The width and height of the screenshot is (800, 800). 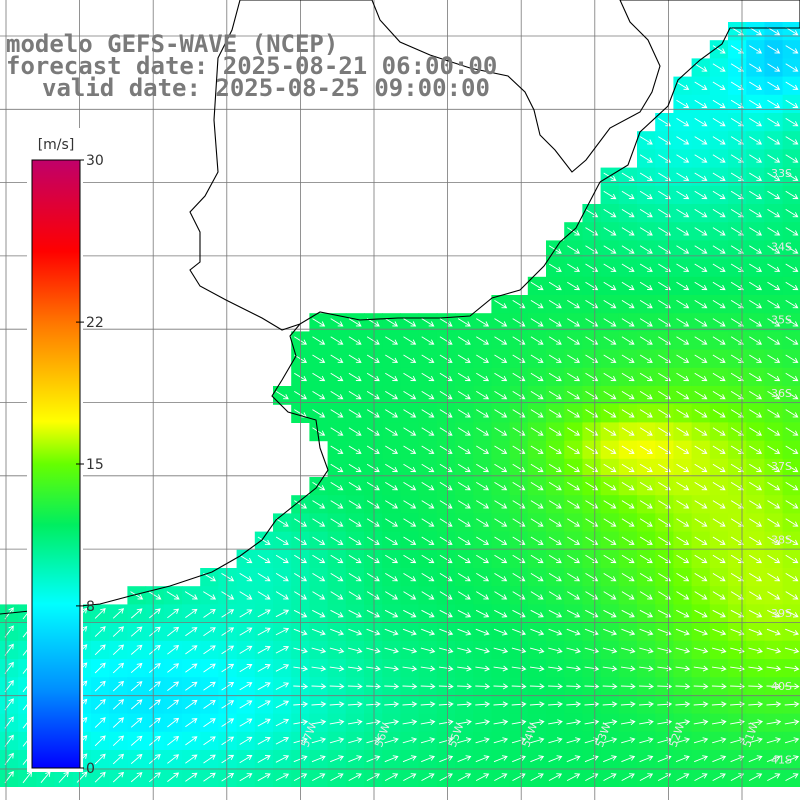 I want to click on latitude-label: 41S, so click(x=781, y=759).